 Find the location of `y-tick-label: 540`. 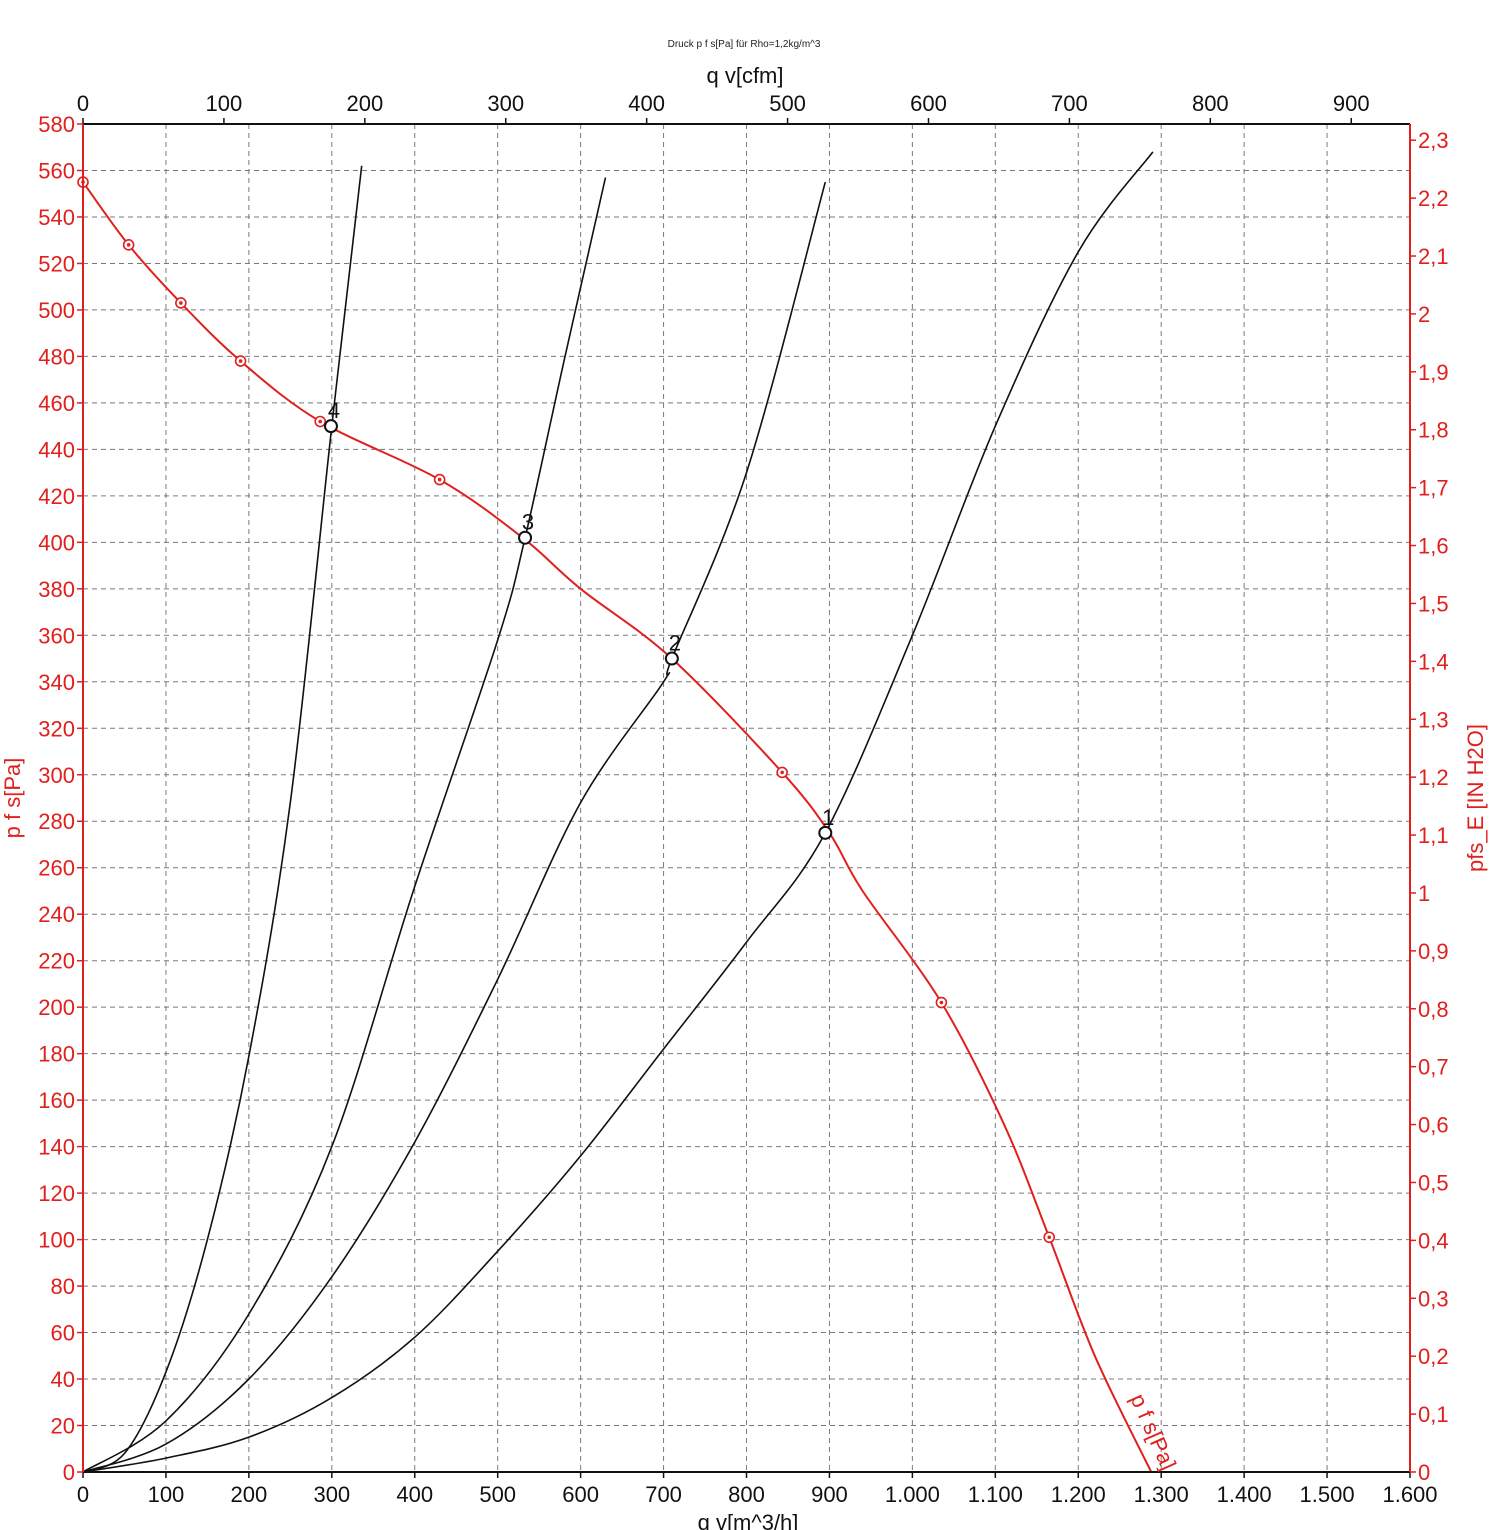

y-tick-label: 540 is located at coordinates (56, 217).